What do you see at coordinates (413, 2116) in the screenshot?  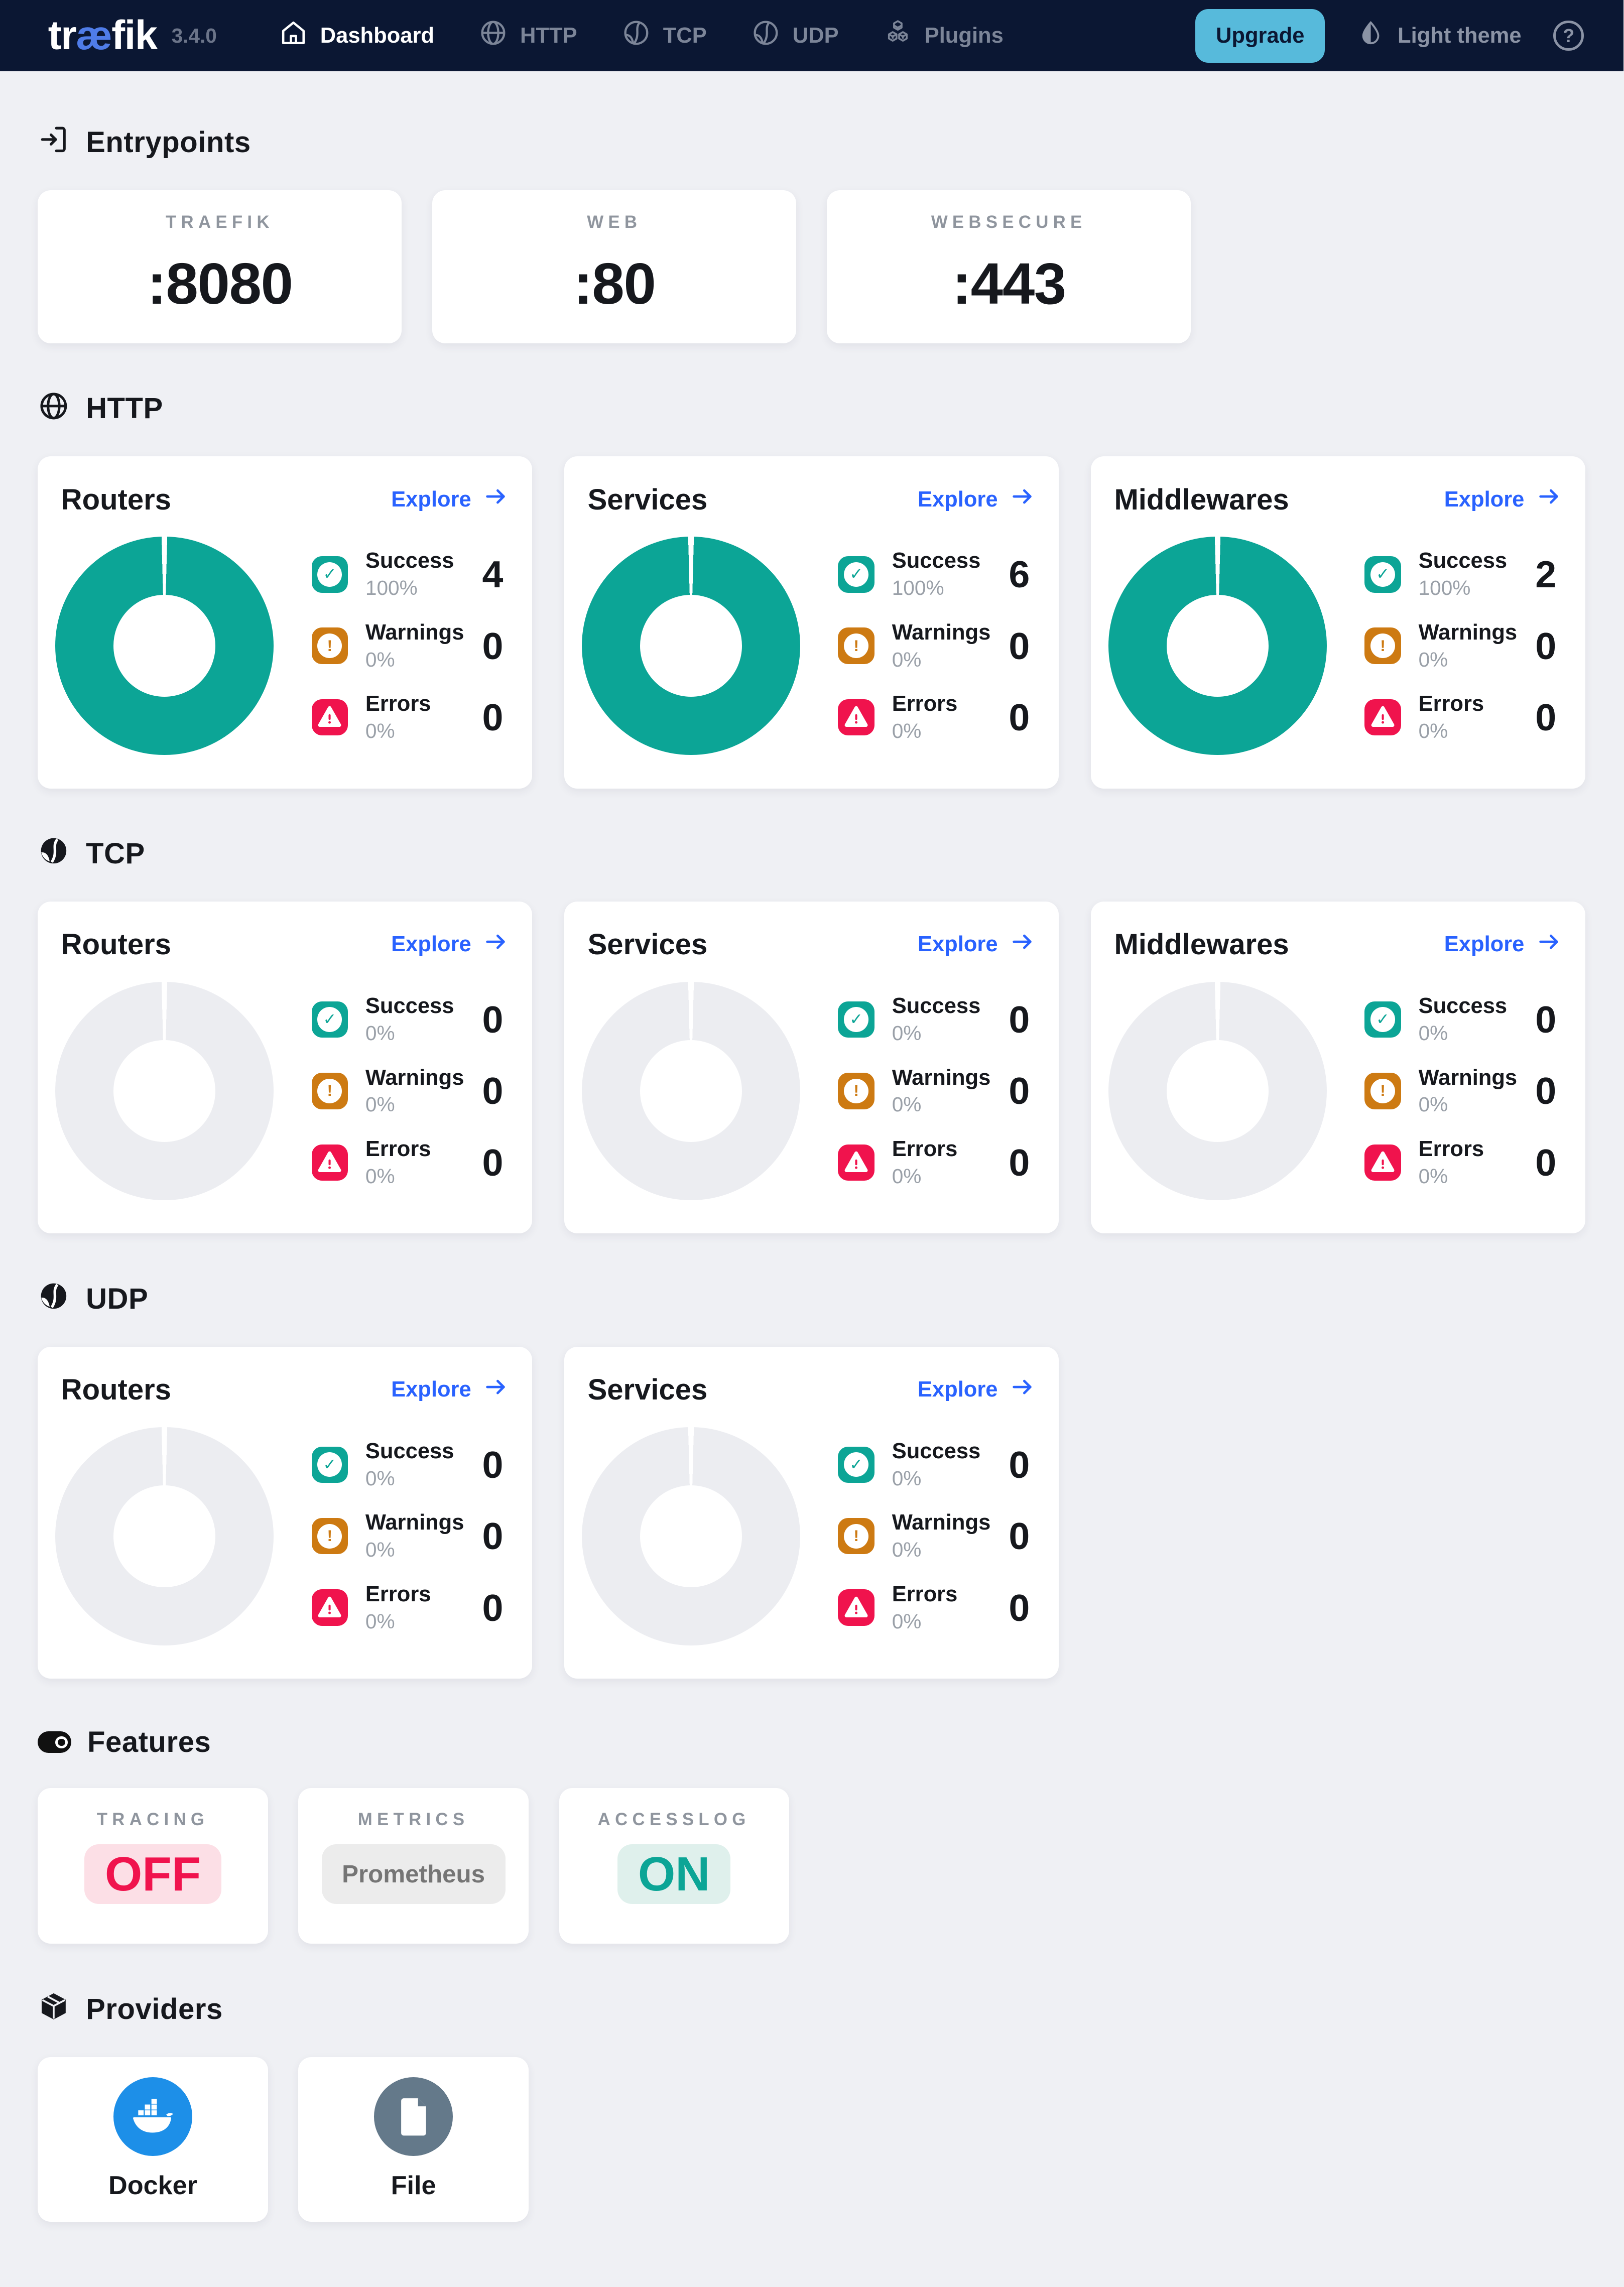 I see `file-icon` at bounding box center [413, 2116].